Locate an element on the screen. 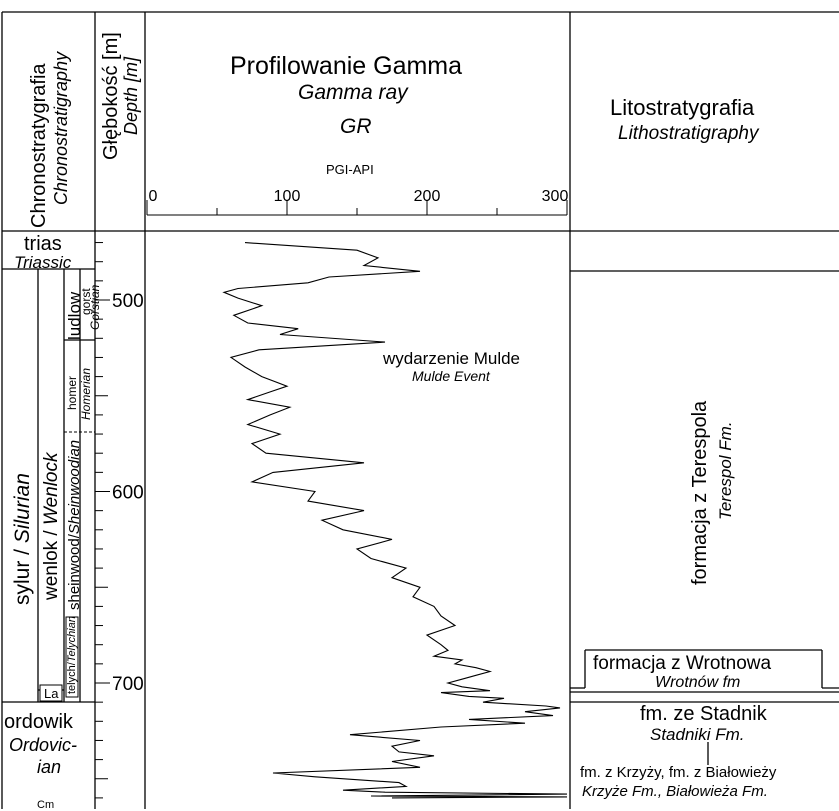 Image resolution: width=839 pixels, height=811 pixels. mulde-event-label: wydarzenie Mulde is located at coordinates (452, 358).